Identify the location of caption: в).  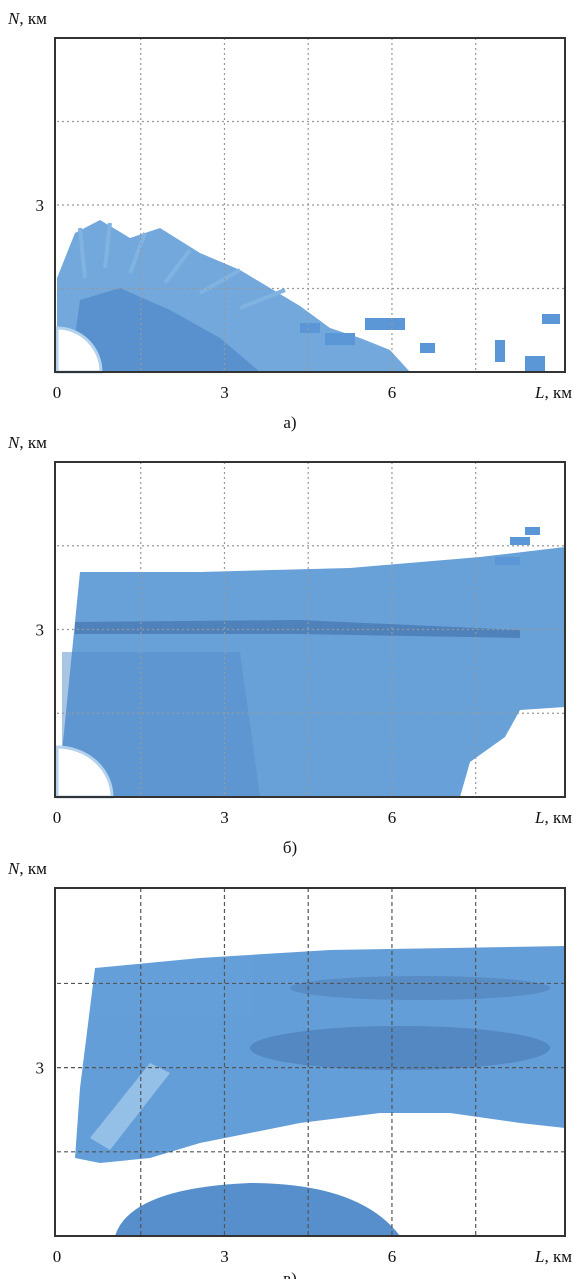
(290, 1274).